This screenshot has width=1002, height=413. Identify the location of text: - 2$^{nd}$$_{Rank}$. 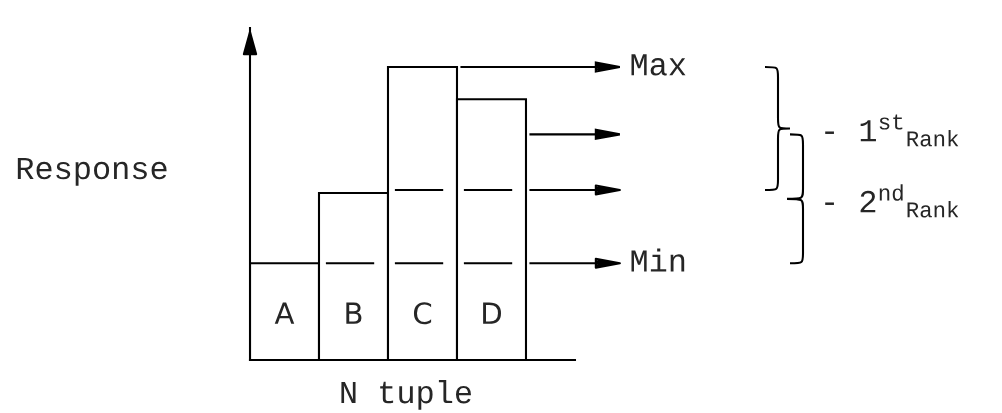
(892, 201).